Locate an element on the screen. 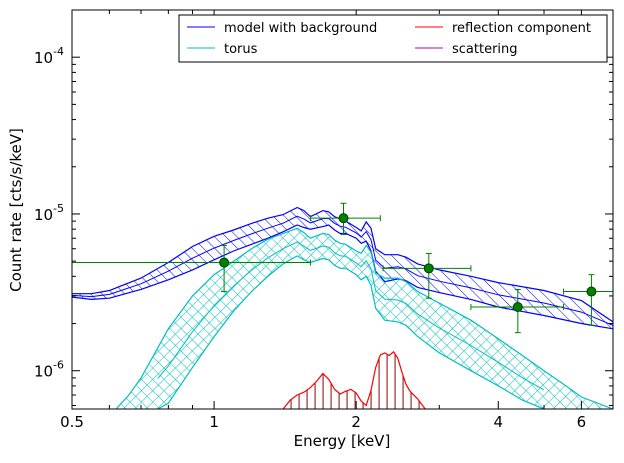 The width and height of the screenshot is (624, 463). x-axis-label: Energy [keV] is located at coordinates (342, 441).